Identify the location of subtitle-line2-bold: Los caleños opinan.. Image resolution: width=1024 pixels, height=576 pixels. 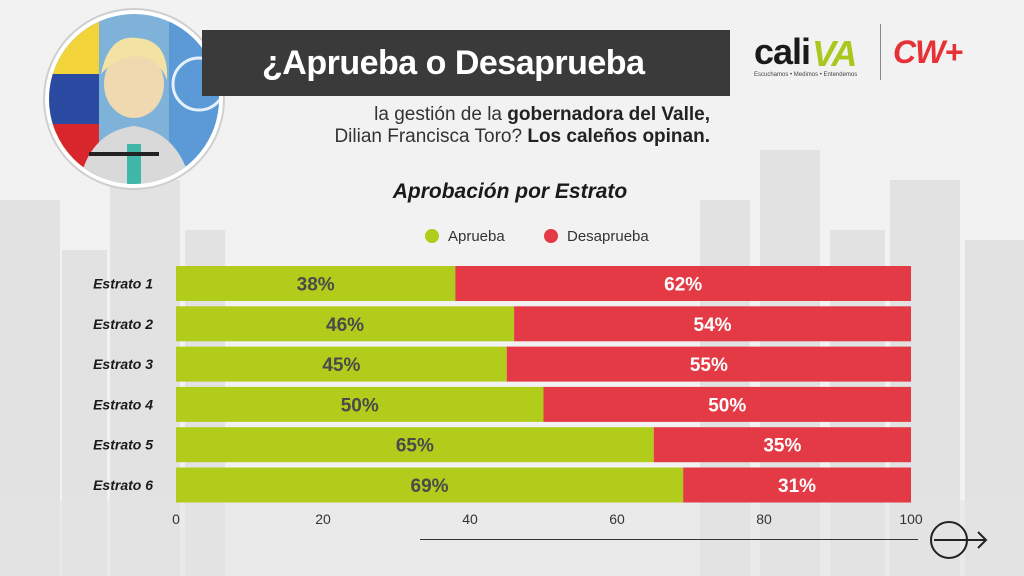
(618, 136).